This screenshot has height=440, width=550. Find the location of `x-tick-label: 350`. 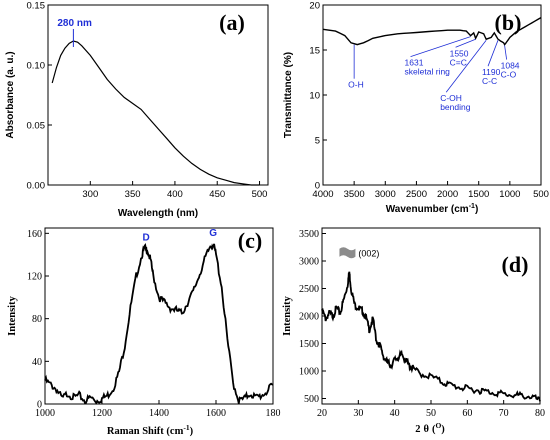

x-tick-label: 350 is located at coordinates (133, 194).